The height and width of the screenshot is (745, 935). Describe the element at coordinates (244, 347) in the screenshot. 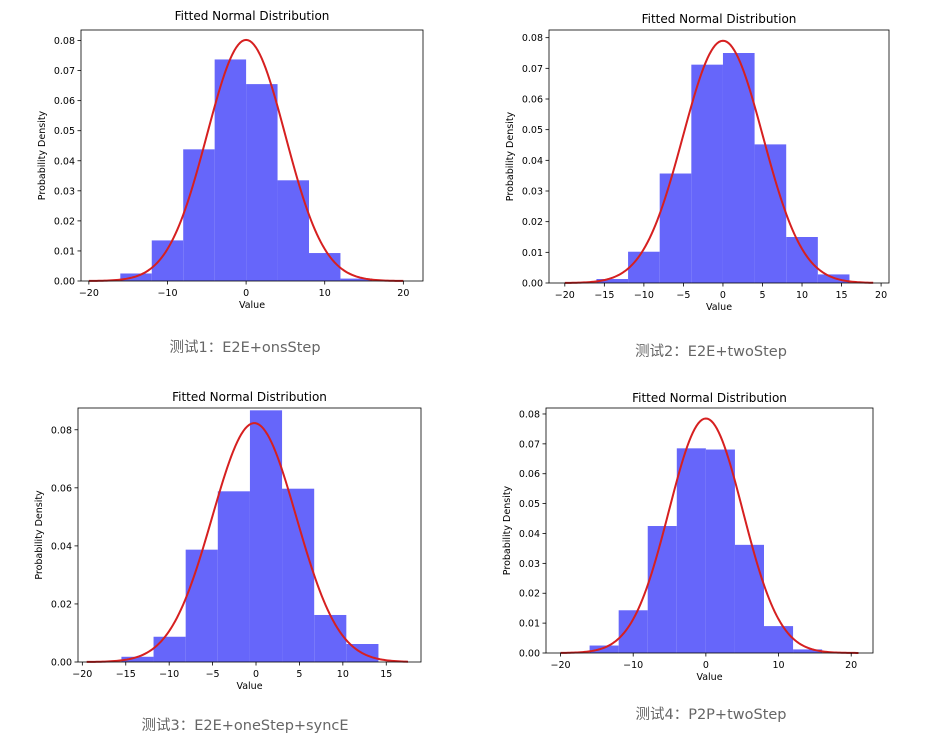

I see `figure-caption: 测试1：E2E+onsStep` at that location.